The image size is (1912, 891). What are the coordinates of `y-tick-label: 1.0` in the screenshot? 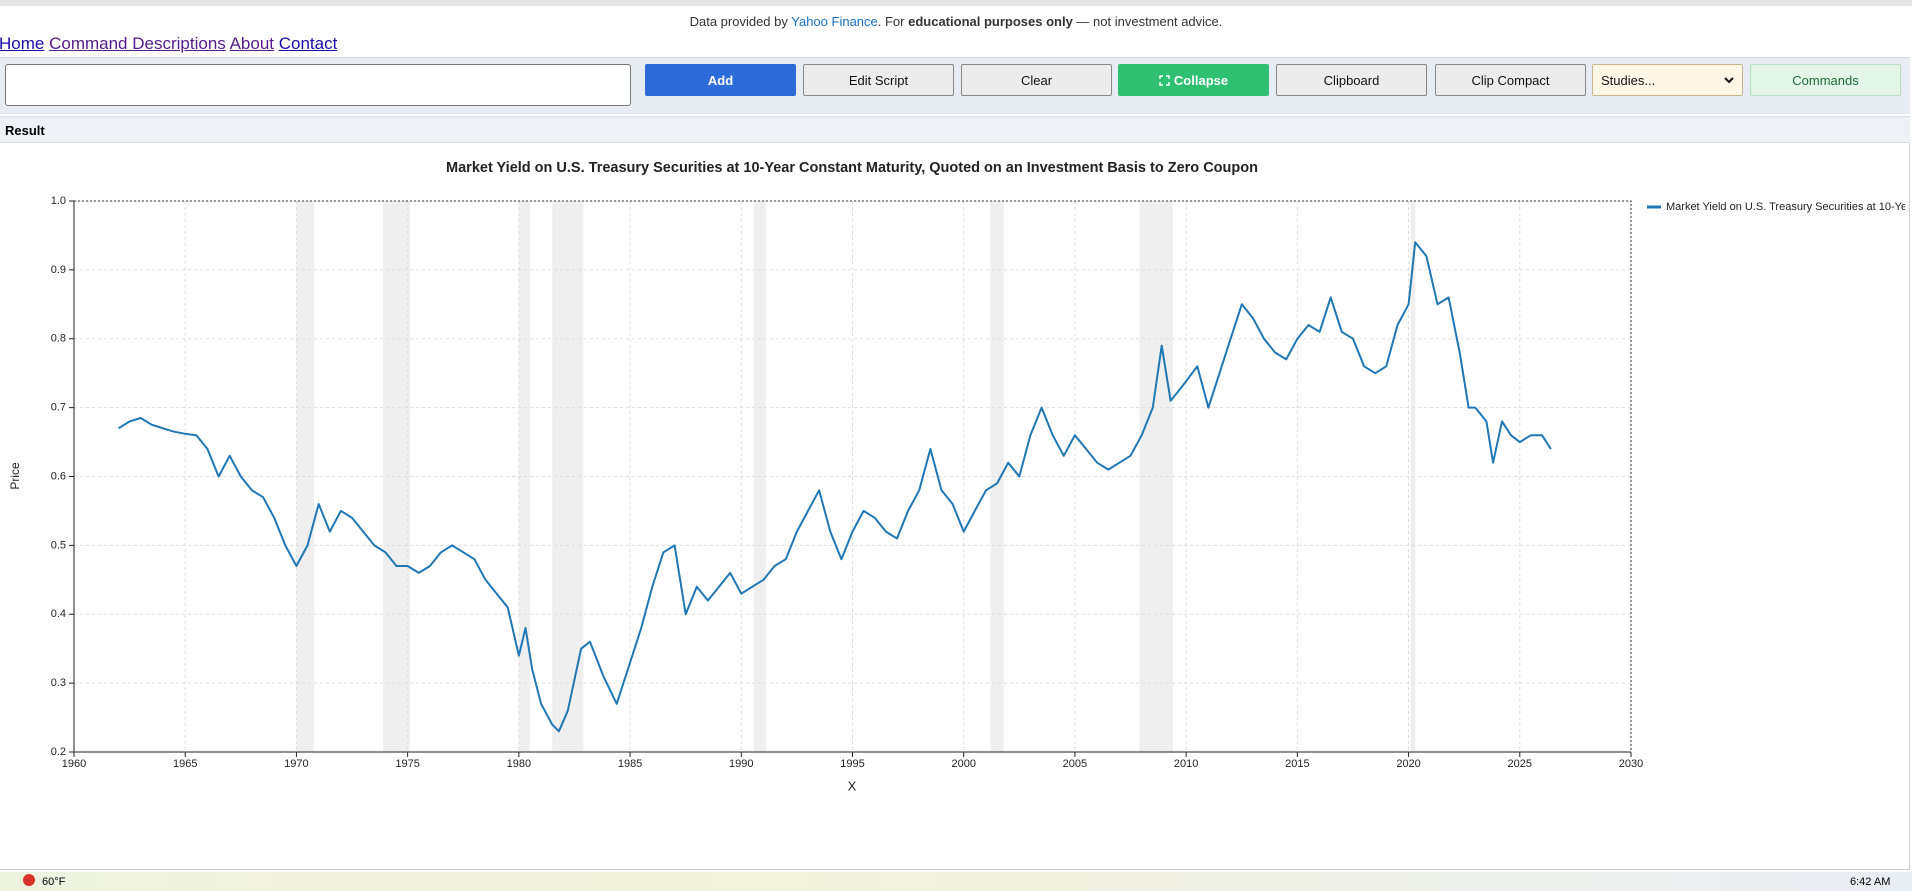 It's located at (58, 201).